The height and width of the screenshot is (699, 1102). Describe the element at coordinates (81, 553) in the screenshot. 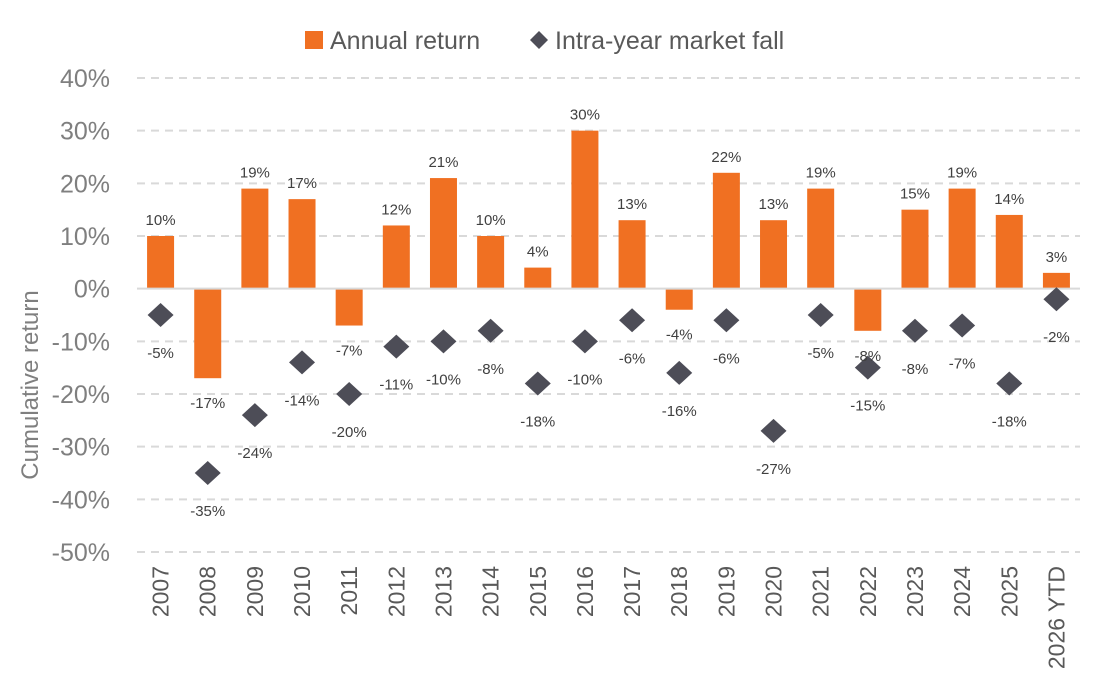

I see `y-tick-label: -50%` at that location.